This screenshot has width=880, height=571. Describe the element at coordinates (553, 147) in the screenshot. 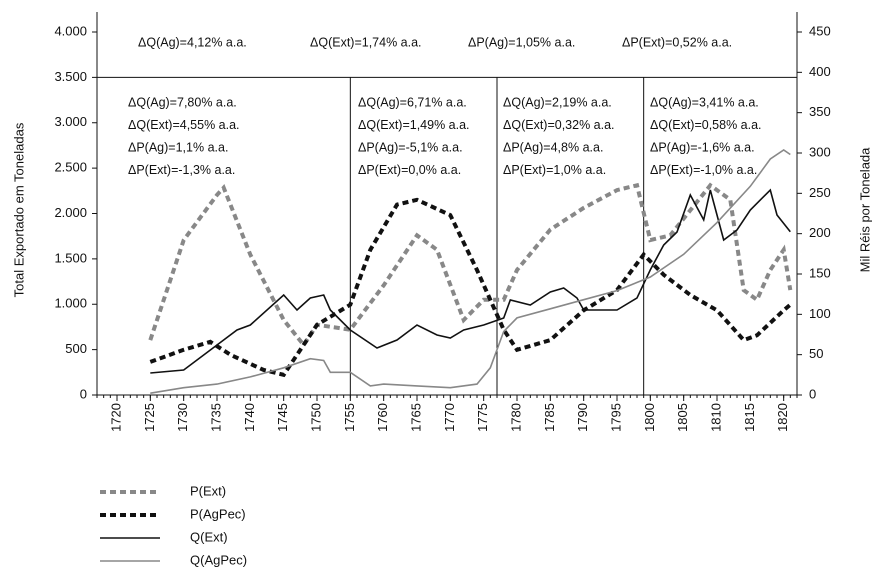

I see `annotation: ΔP(Ag)=4,8% a.a.` at that location.